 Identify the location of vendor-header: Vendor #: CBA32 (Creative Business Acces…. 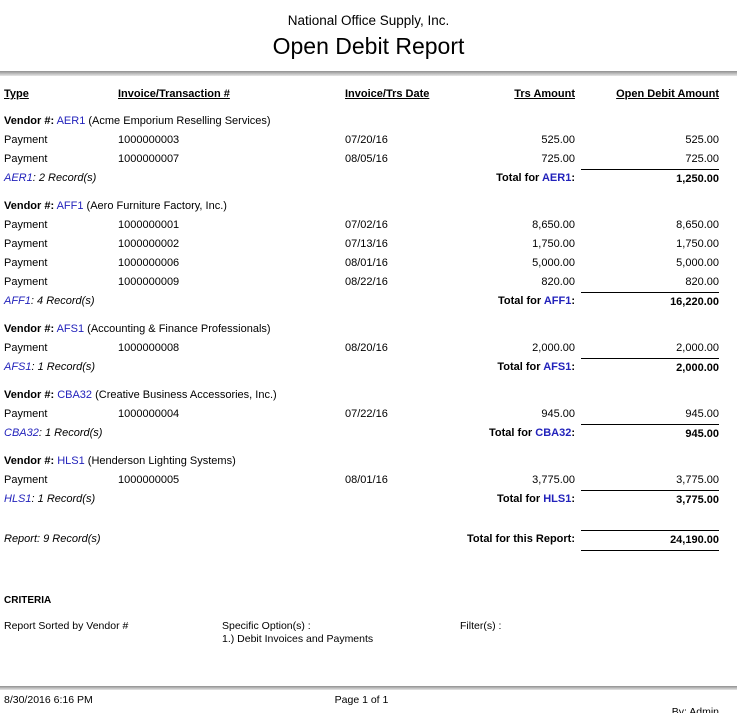
(368, 395).